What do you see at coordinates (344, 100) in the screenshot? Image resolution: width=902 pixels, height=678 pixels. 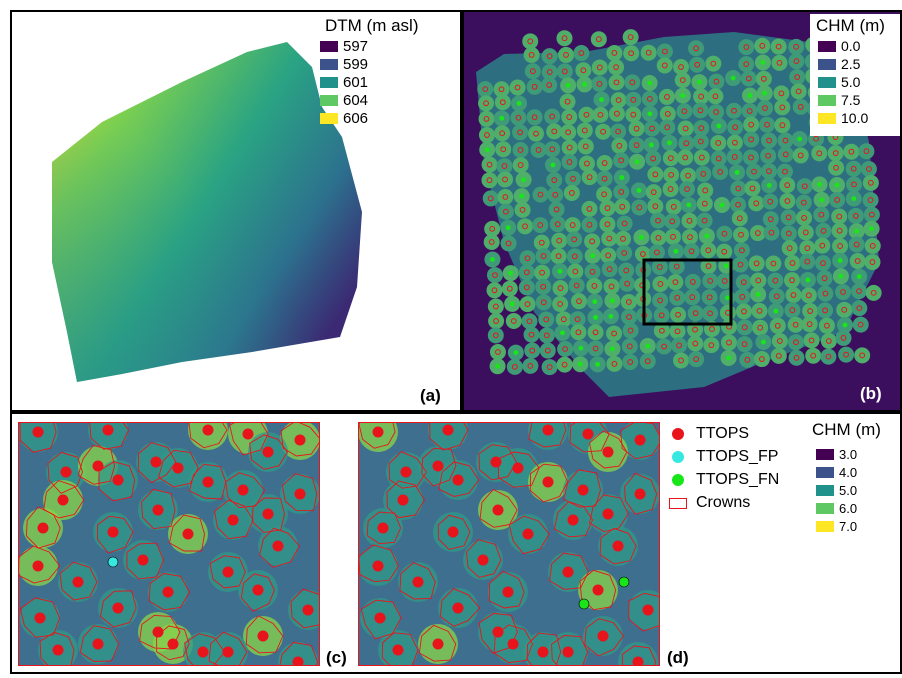 I see `dtm-legend-item: 604` at bounding box center [344, 100].